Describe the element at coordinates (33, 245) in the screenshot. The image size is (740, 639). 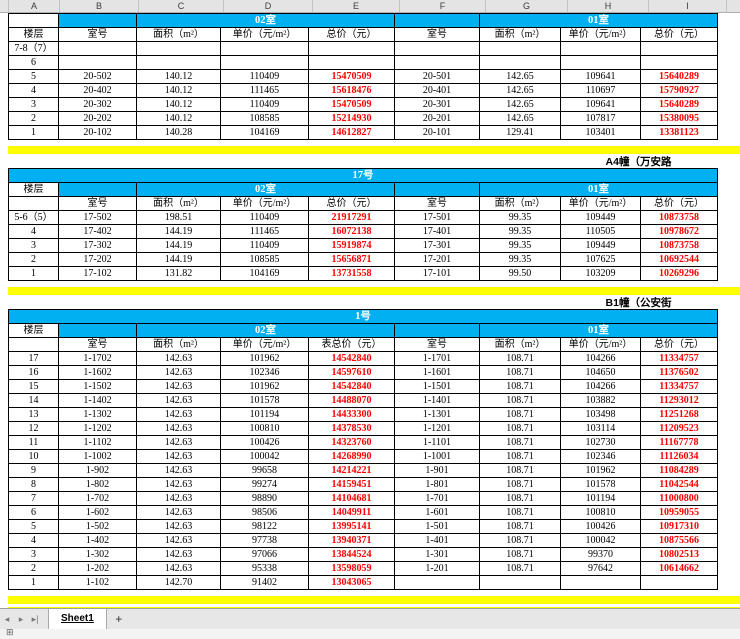
I see `floor-cell: 3` at that location.